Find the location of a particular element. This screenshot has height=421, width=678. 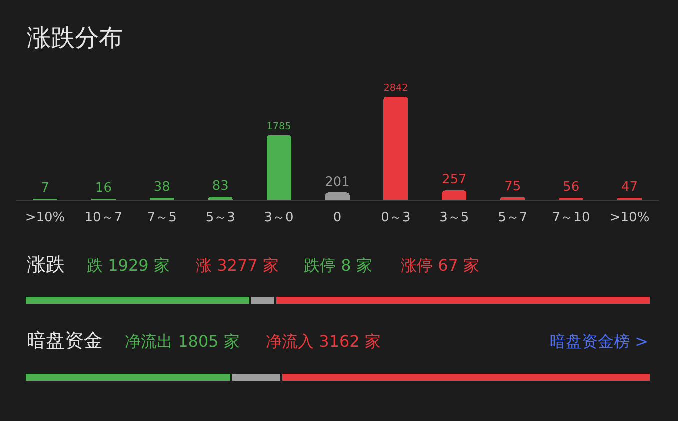

chart-title: 暗盘资金 is located at coordinates (65, 341).